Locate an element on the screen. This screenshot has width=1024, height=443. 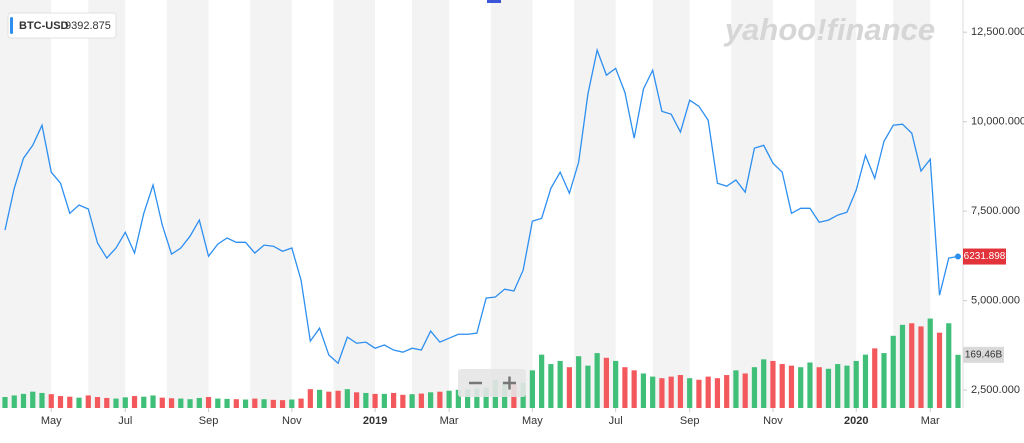
legend: BTC-USD 9392.875 is located at coordinates (62, 25).